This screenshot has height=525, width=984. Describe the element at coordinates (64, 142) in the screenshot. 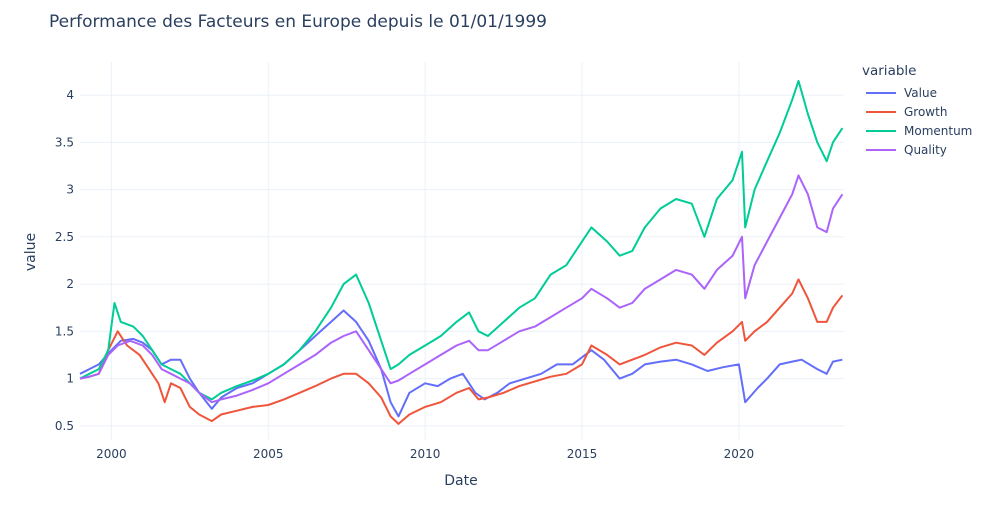

I see `y-tick-label: 3.5` at that location.